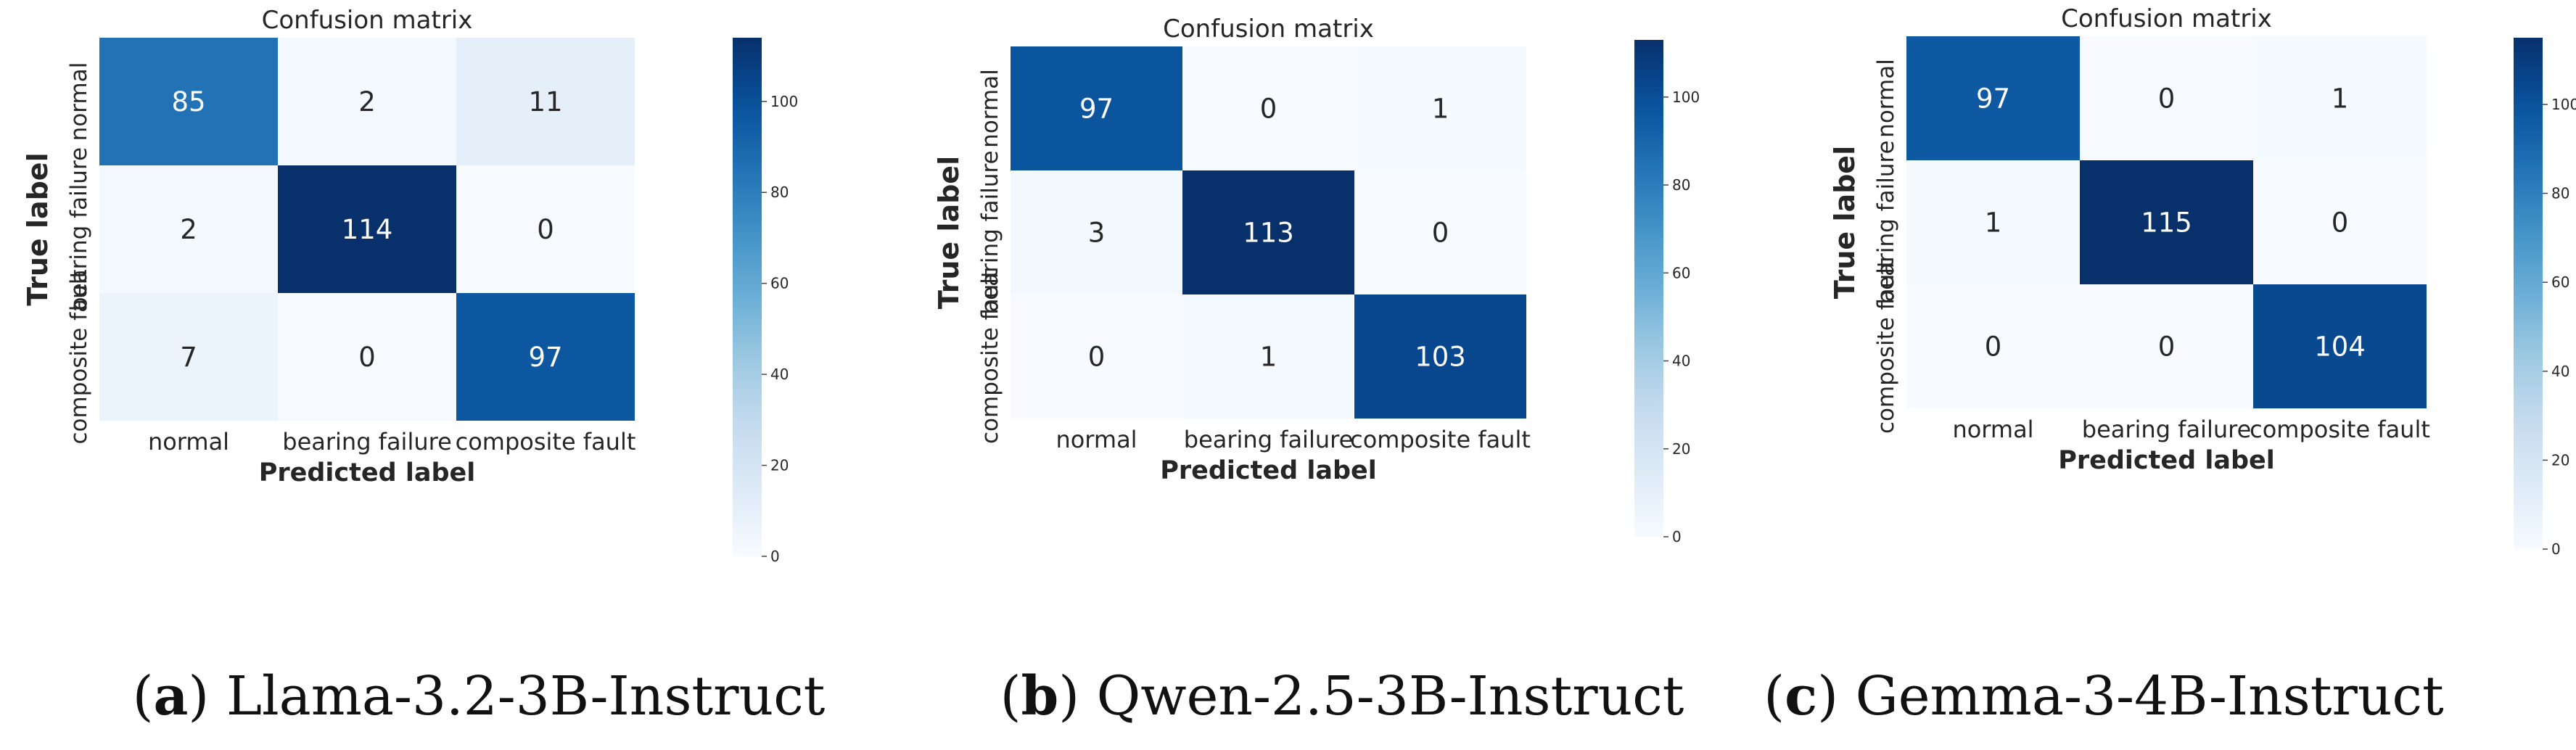 The image size is (2576, 750). I want to click on subfigure-caption: (a) Llama-3.2-3B-Instruct, so click(479, 696).